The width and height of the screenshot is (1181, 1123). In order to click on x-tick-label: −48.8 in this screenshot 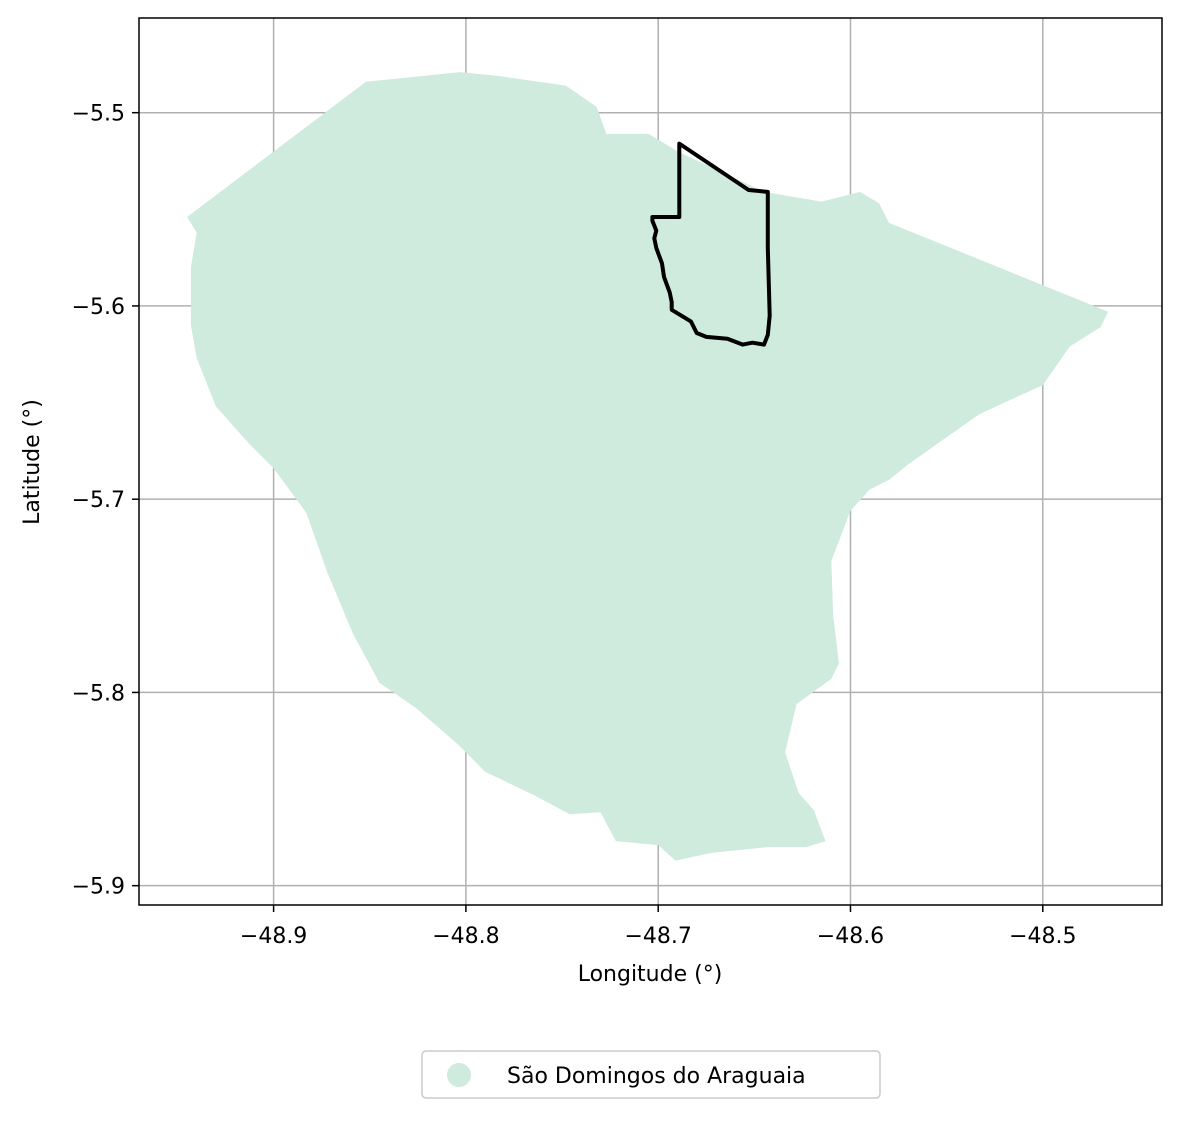, I will do `click(465, 936)`.